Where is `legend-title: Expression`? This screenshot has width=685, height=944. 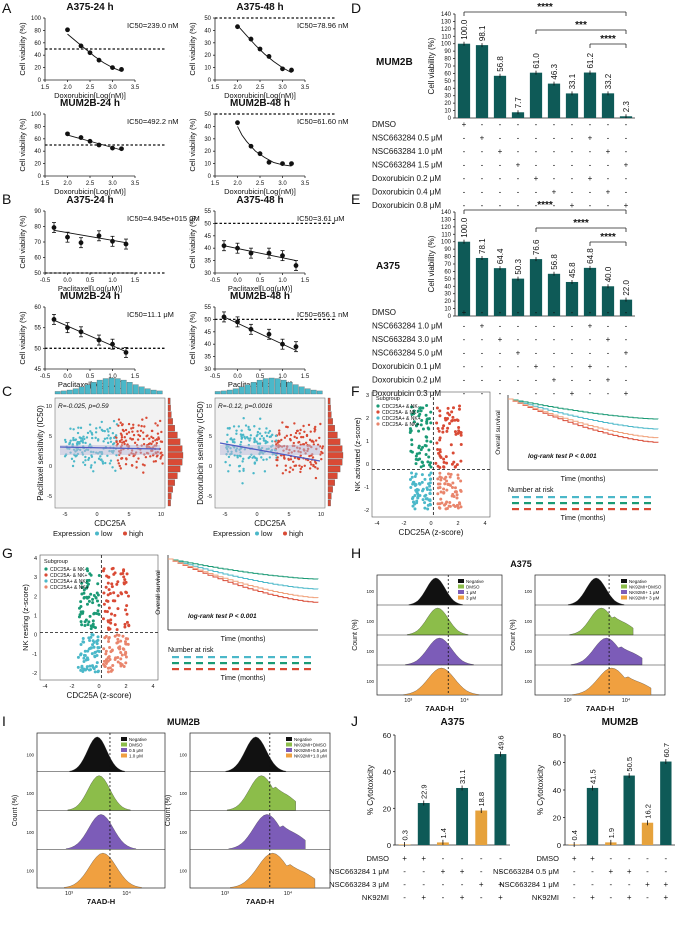
legend-title: Expression is located at coordinates (71, 533).